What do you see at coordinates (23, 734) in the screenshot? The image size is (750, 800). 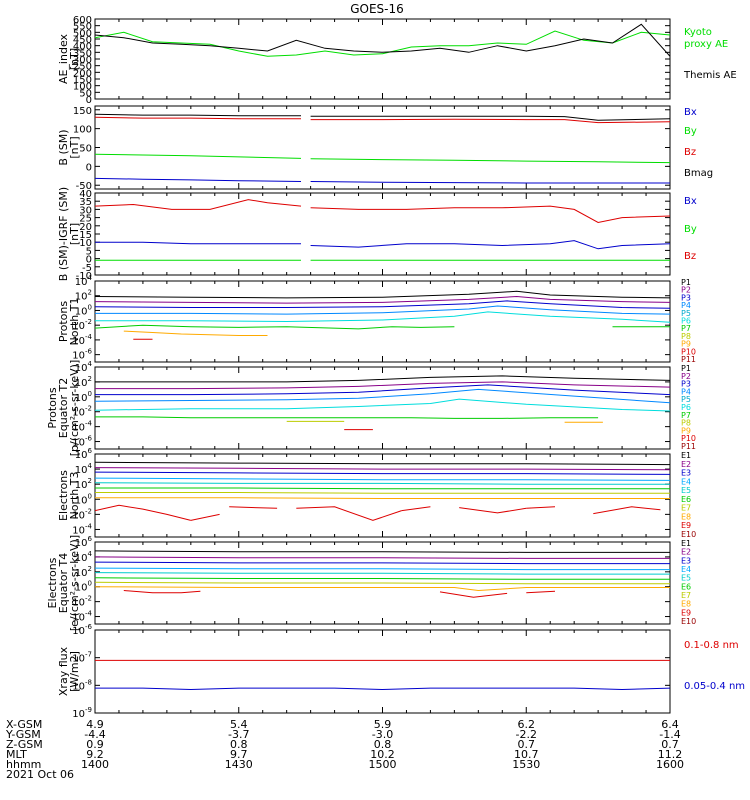 I see `ephemeris-row-label: Y-GSM` at bounding box center [23, 734].